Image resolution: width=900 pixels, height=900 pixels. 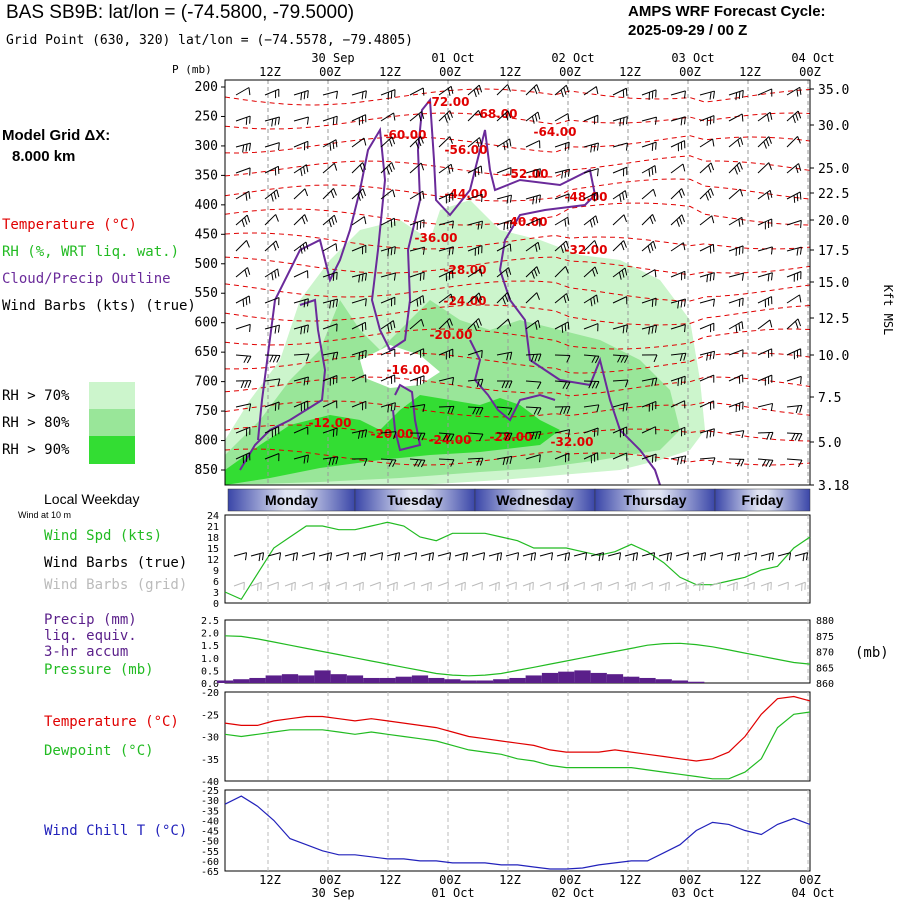 I want to click on temperature-contour-label: -12.00, so click(x=330, y=423).